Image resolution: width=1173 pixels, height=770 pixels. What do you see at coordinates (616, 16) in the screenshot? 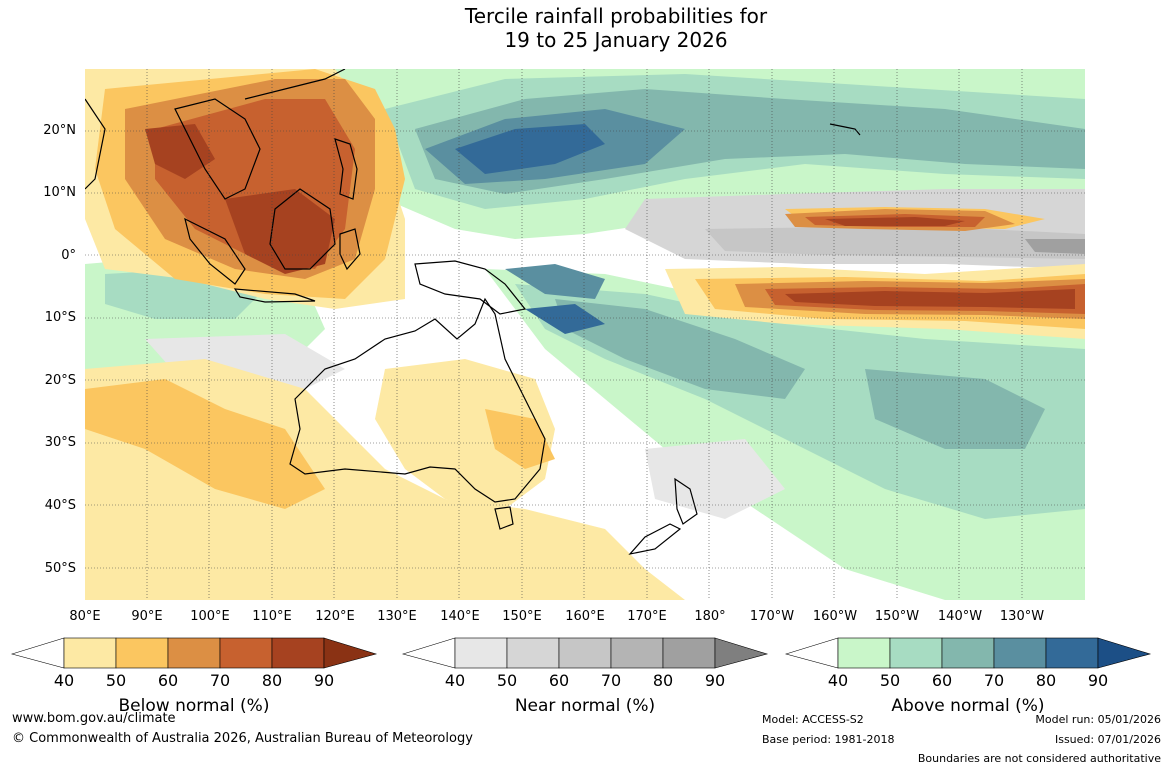
I see `title-line-1: Tercile rainfall probabilities for` at bounding box center [616, 16].